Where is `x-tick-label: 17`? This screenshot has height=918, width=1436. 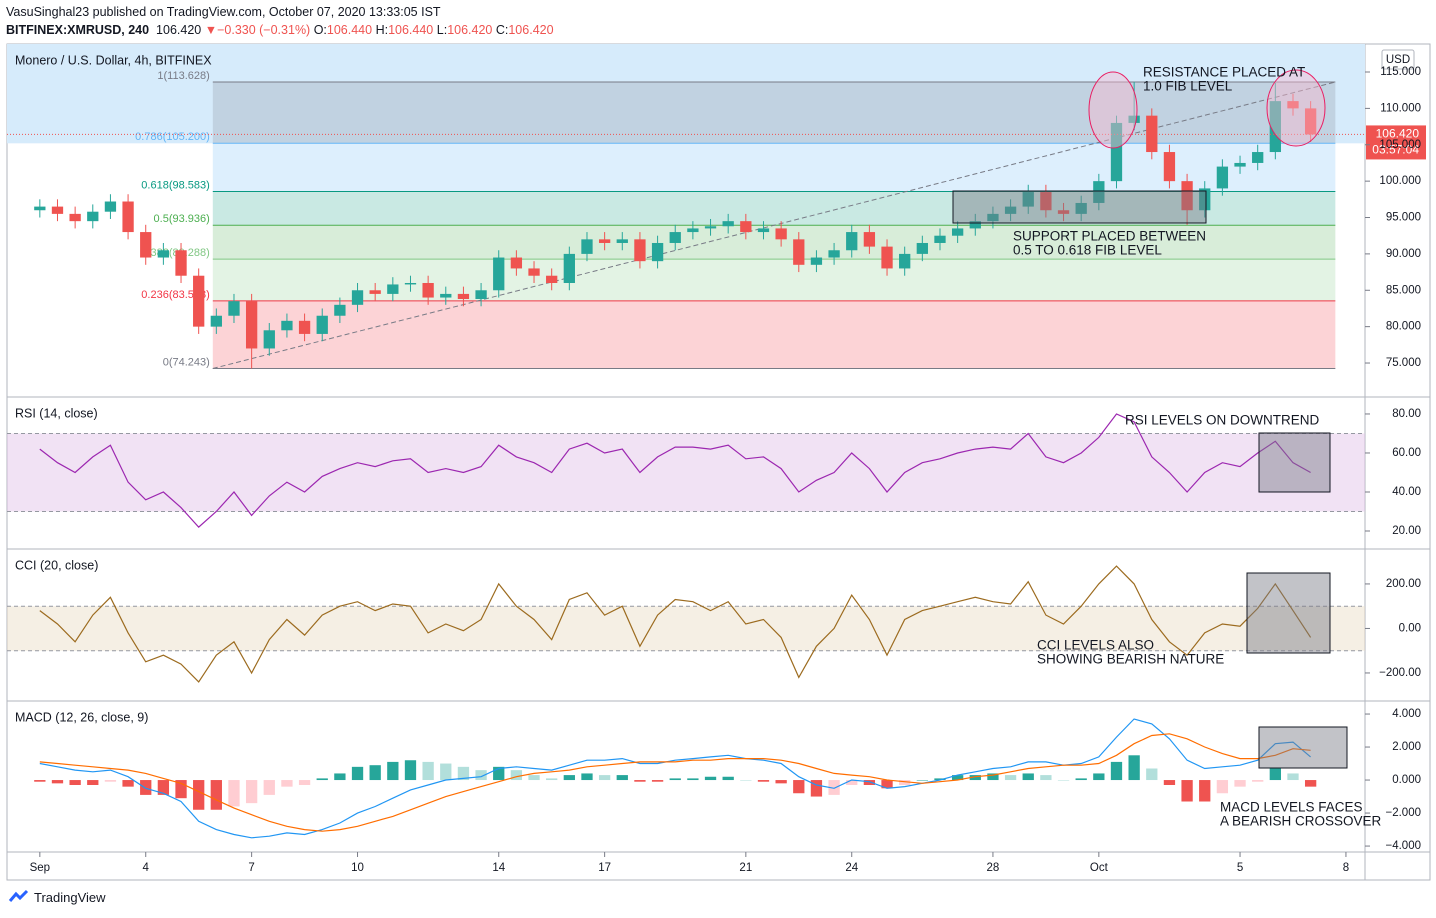 x-tick-label: 17 is located at coordinates (604, 868).